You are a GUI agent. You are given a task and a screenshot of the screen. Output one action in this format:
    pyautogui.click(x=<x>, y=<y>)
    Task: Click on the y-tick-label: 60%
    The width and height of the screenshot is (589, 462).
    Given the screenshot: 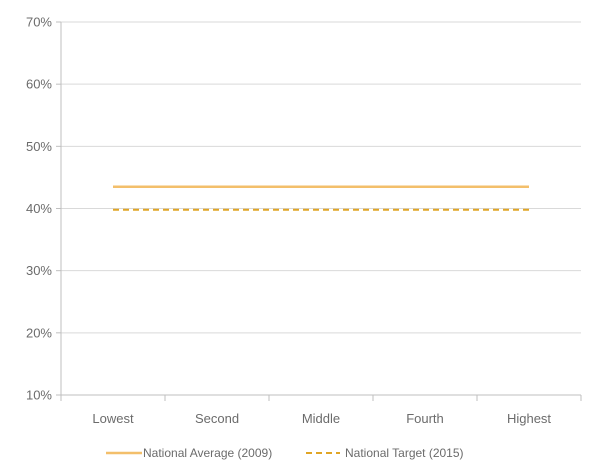 What is the action you would take?
    pyautogui.click(x=39, y=84)
    